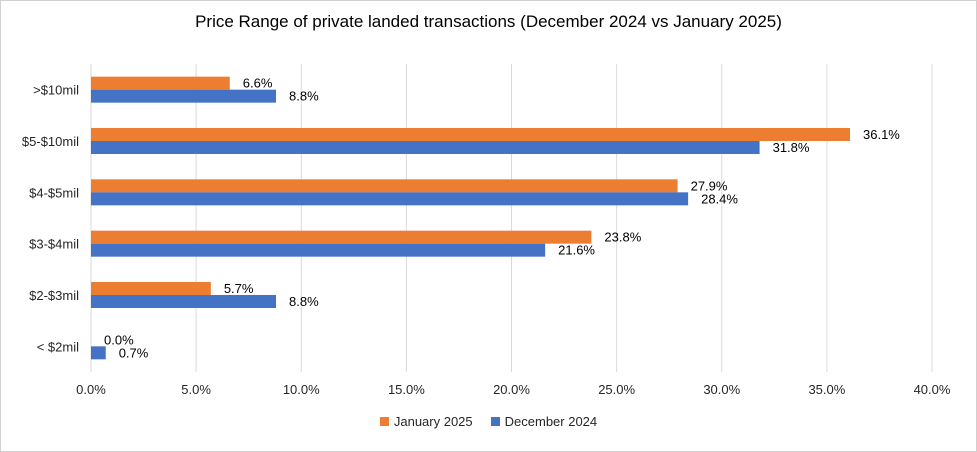  Describe the element at coordinates (721, 389) in the screenshot. I see `x-tick-label: 30.0%` at that location.